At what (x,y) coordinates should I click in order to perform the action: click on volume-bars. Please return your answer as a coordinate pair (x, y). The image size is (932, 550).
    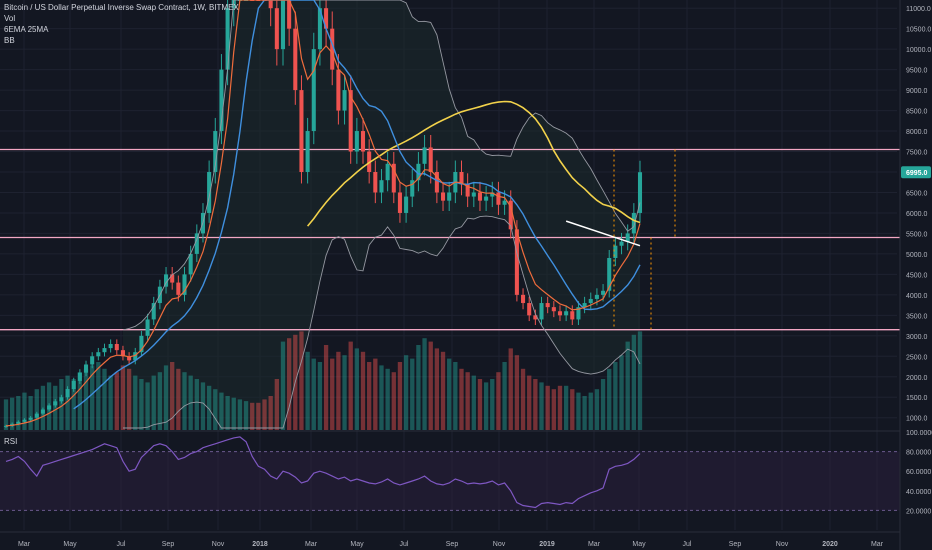
    Looking at the image, I should click on (323, 380).